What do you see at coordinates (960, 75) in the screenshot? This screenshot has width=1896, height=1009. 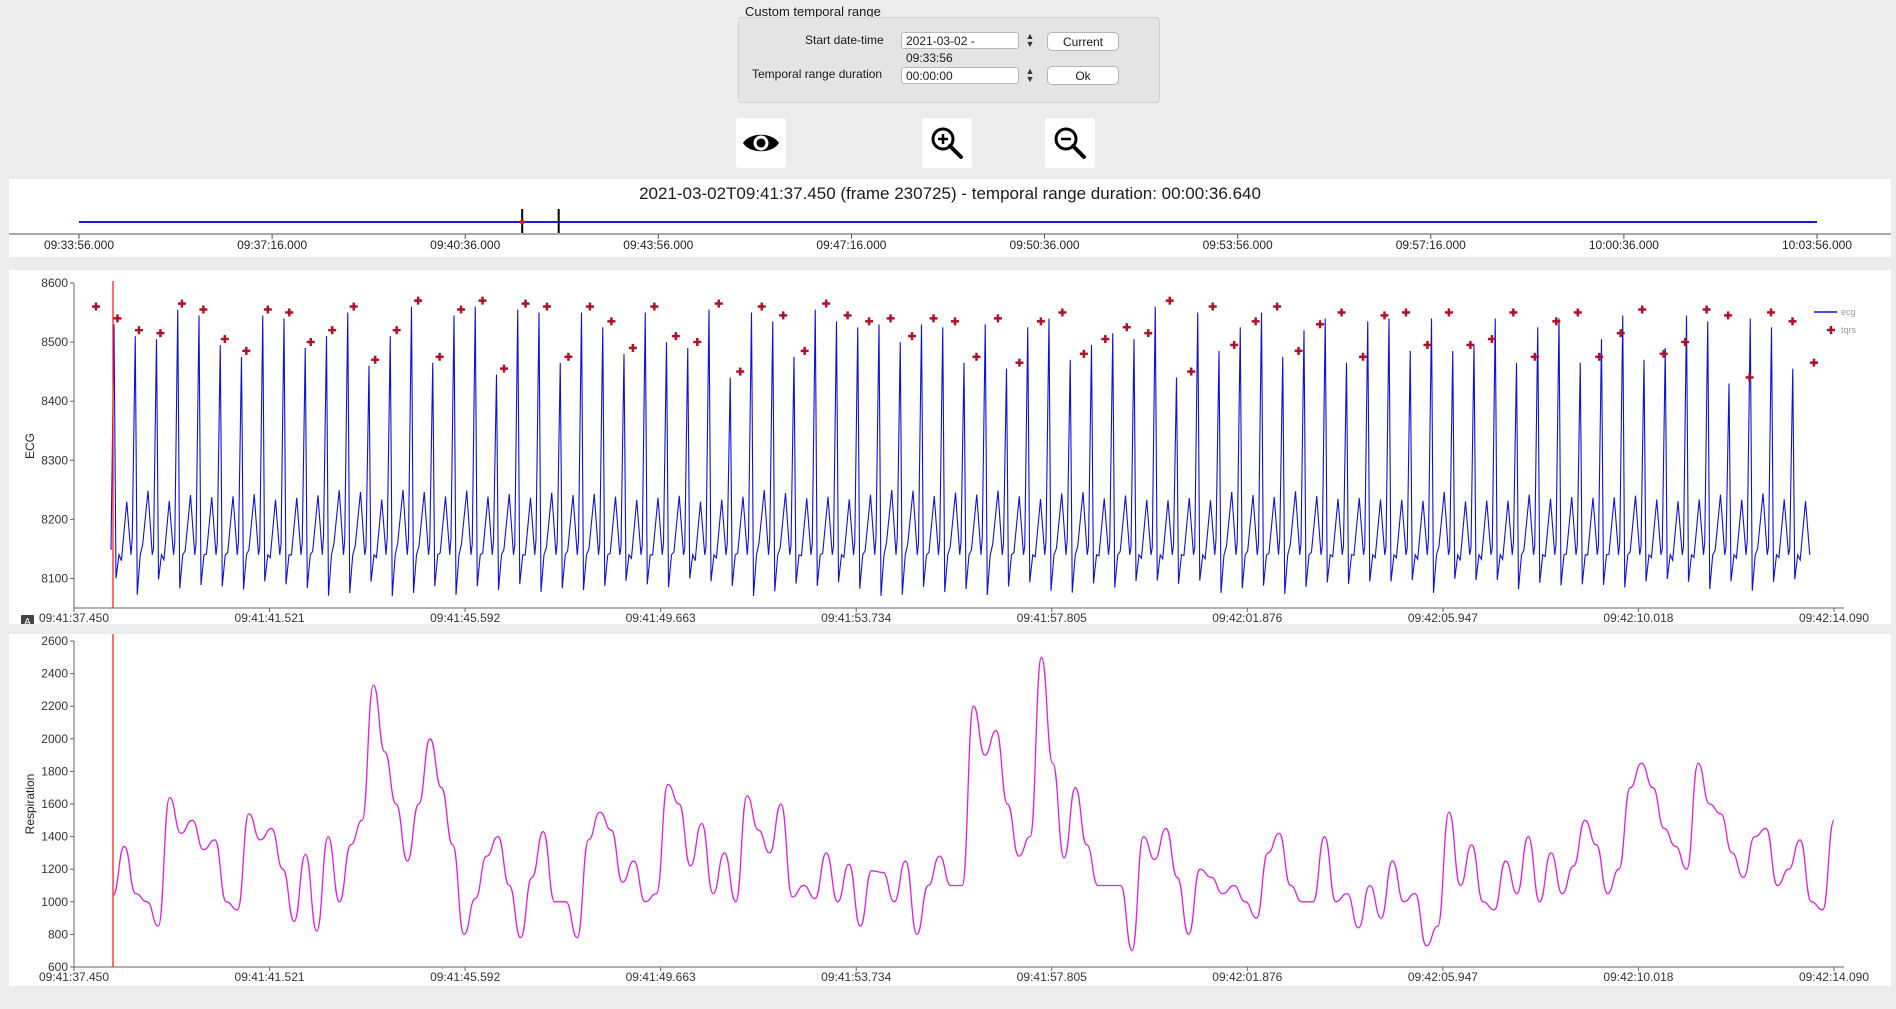 I see `duration-field: 00:00:00` at bounding box center [960, 75].